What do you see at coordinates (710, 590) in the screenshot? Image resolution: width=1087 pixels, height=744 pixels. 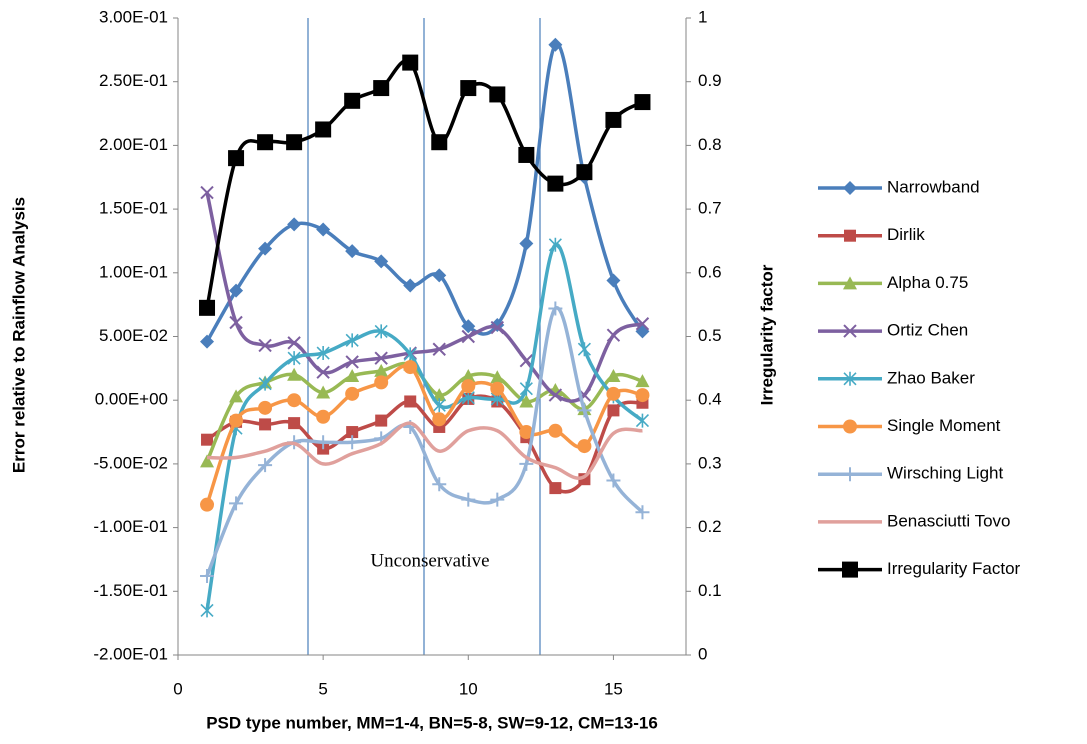 I see `y2-tick-label: 0.1` at bounding box center [710, 590].